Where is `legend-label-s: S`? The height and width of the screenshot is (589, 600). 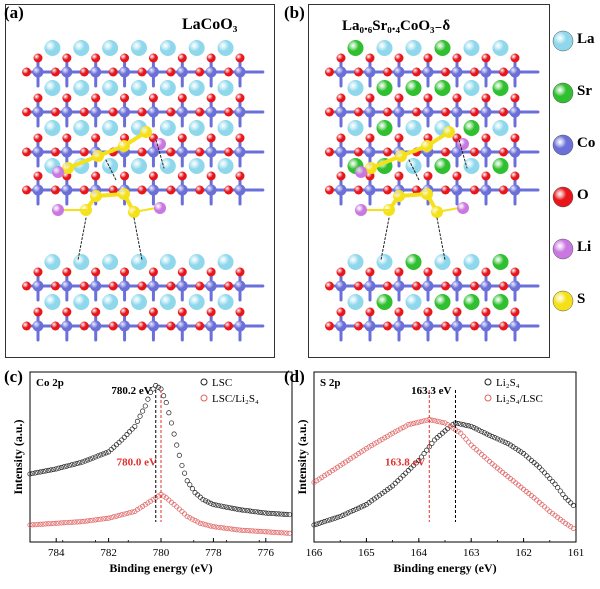
legend-label-s: S is located at coordinates (581, 299).